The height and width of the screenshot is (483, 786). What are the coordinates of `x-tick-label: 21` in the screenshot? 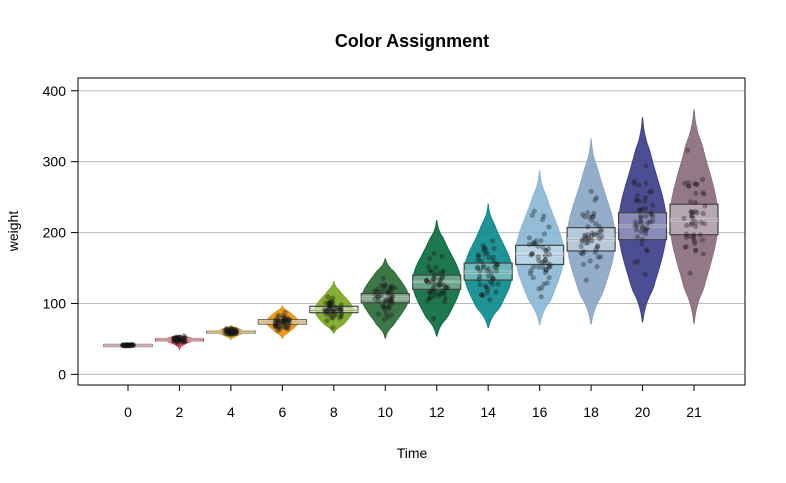 It's located at (694, 412).